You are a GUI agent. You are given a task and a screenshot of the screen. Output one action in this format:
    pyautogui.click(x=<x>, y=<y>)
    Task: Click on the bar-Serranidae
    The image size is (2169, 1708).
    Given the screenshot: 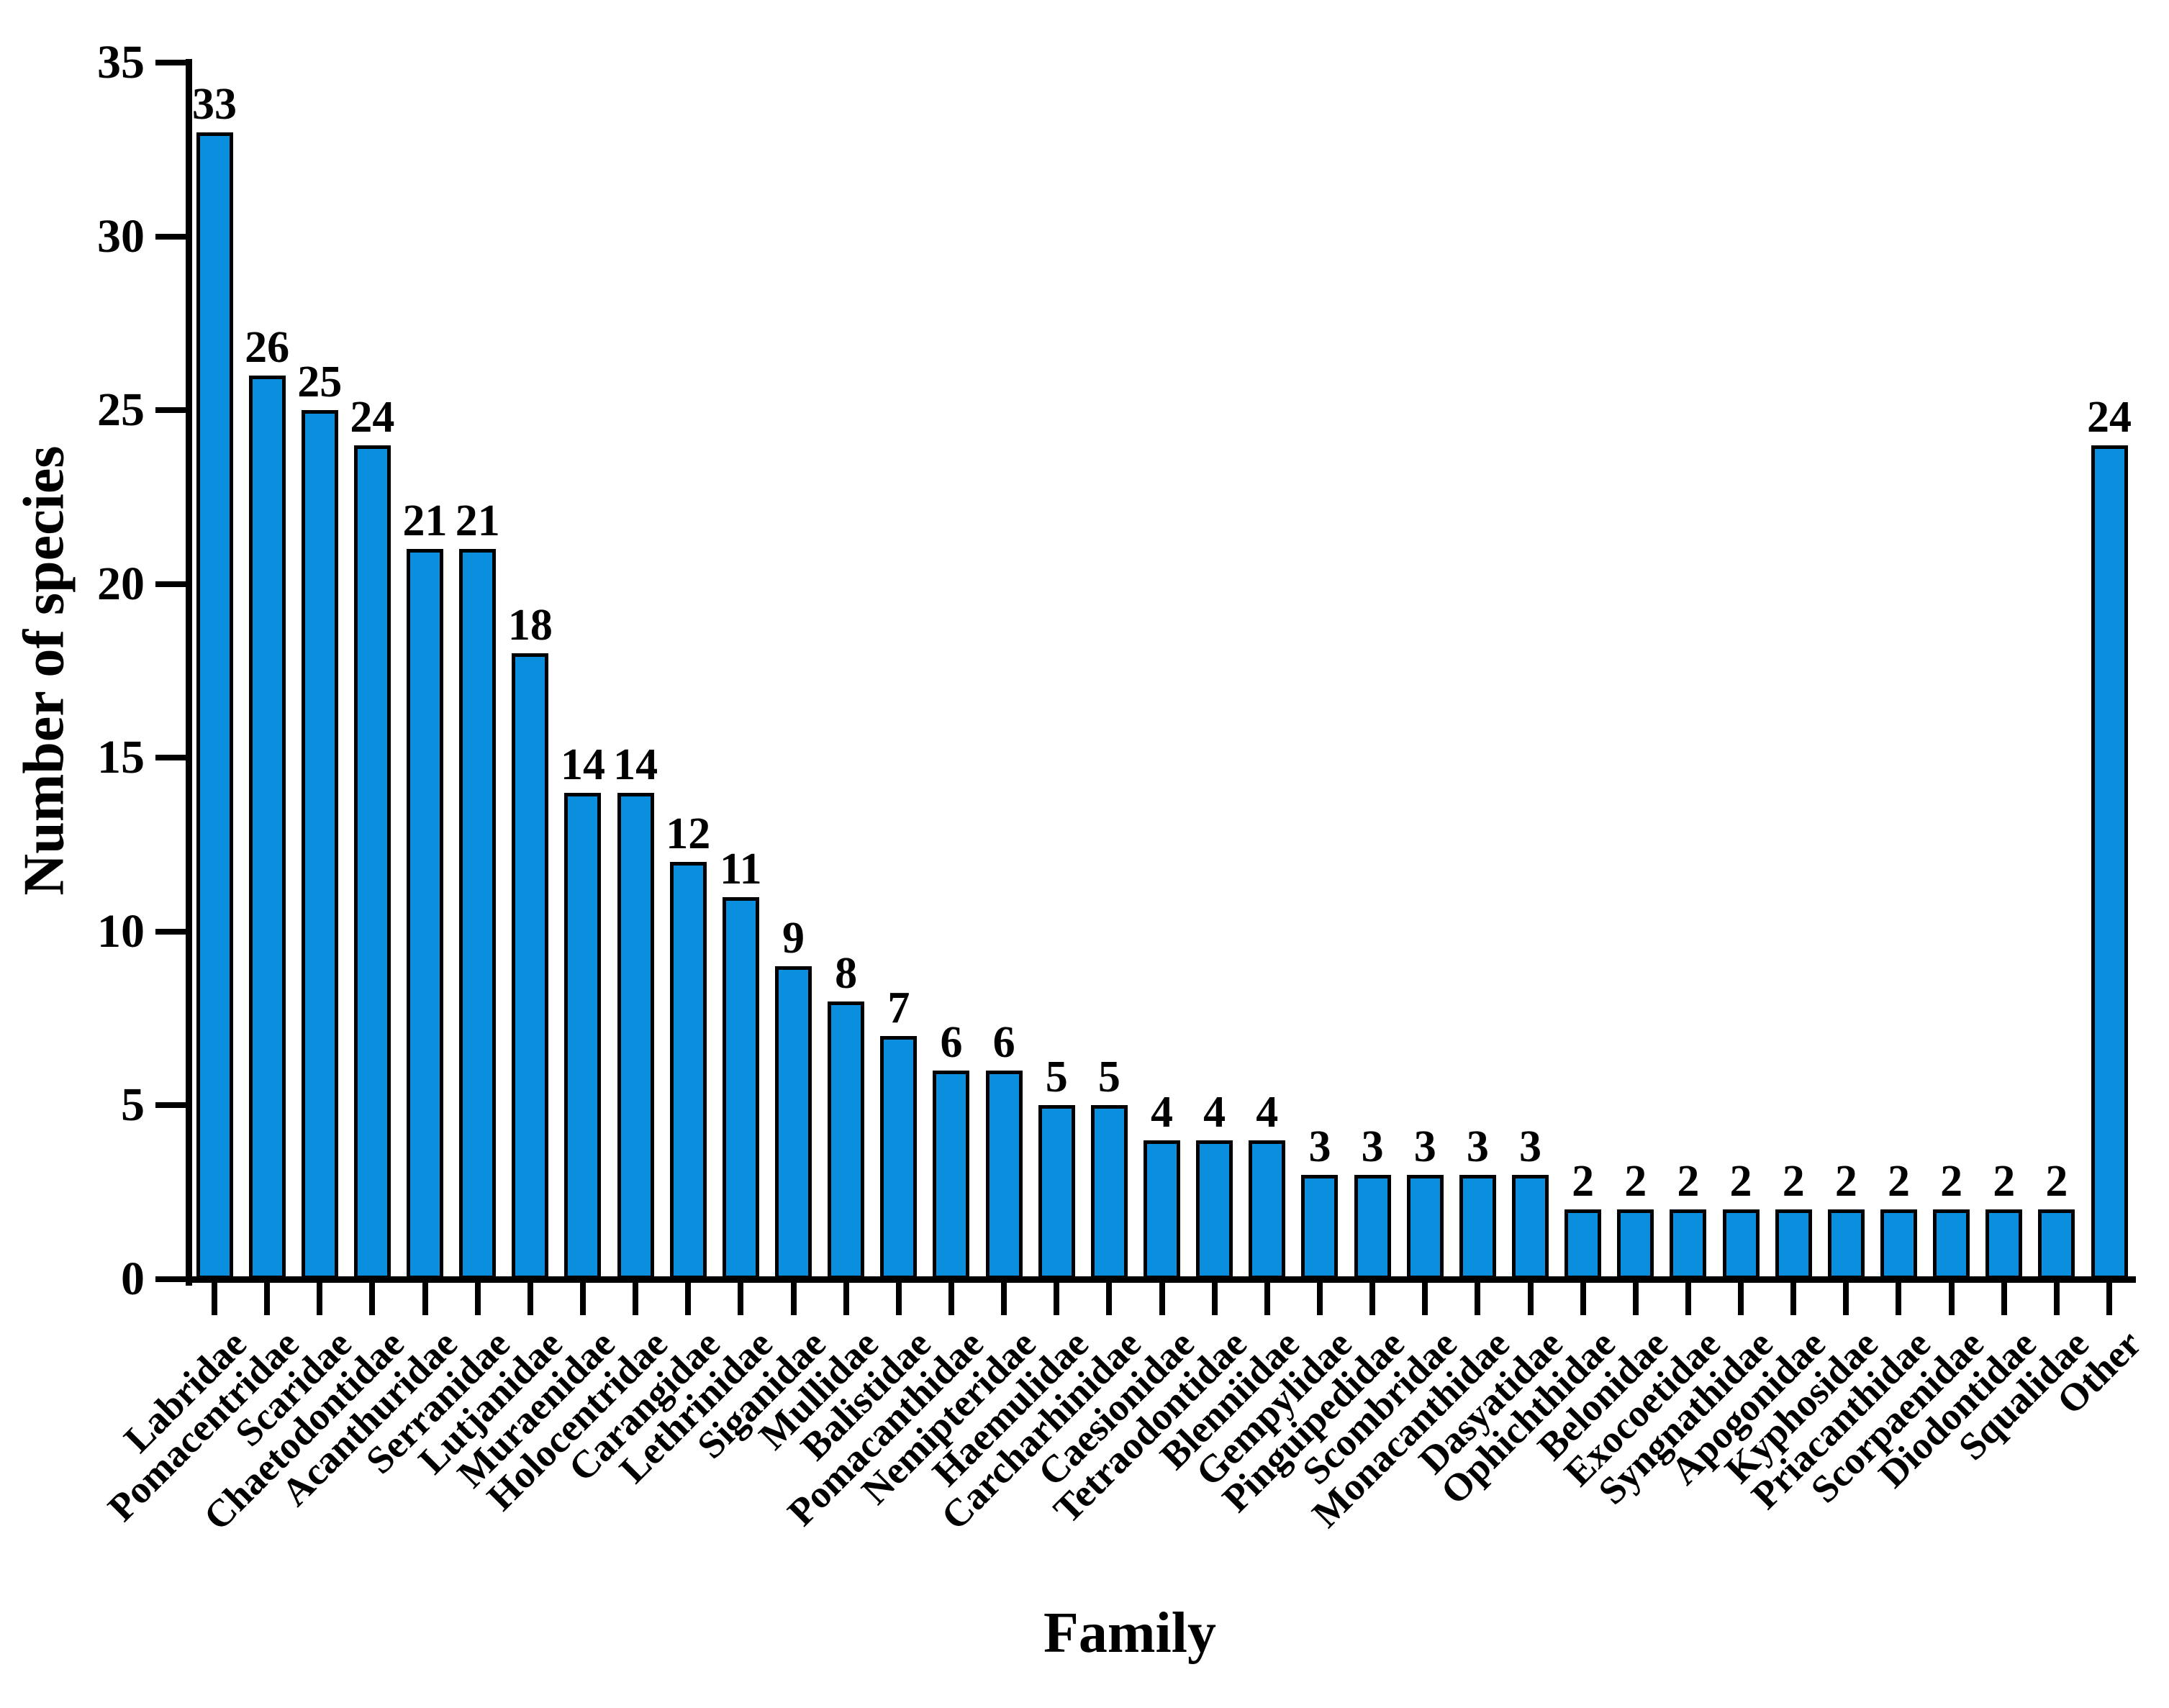 What is the action you would take?
    pyautogui.click(x=478, y=914)
    